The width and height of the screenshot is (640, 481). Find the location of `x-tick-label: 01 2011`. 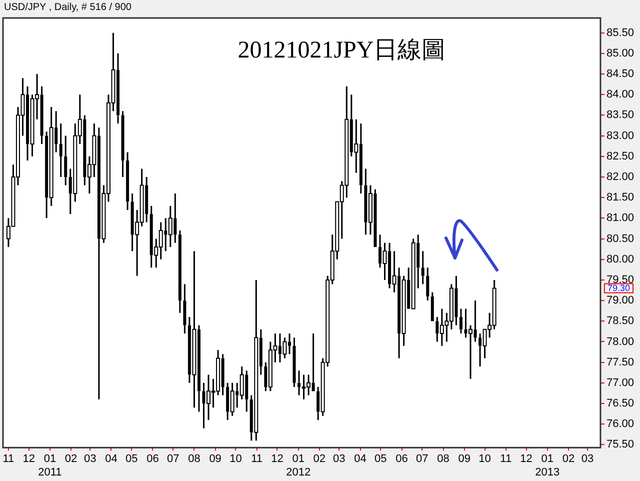

x-tick-label: 01 2011 is located at coordinates (50, 465).